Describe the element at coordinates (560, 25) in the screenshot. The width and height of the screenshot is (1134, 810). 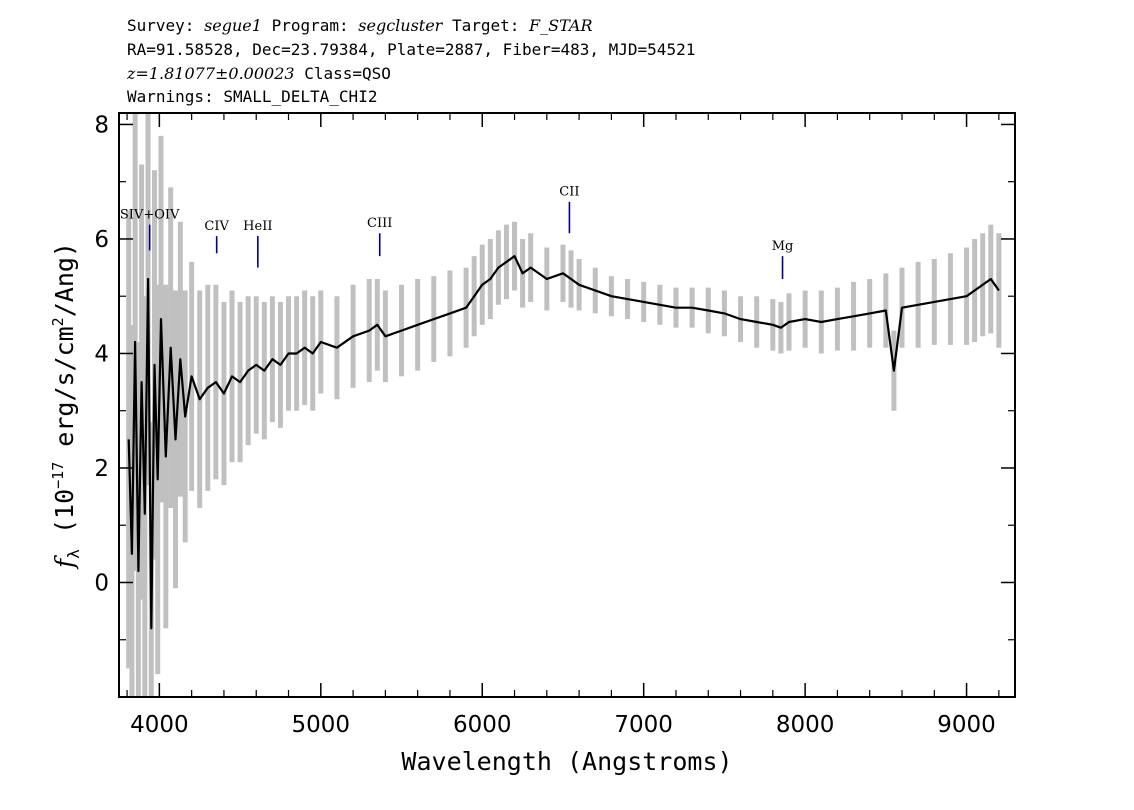
I see `target-value: F_STAR` at that location.